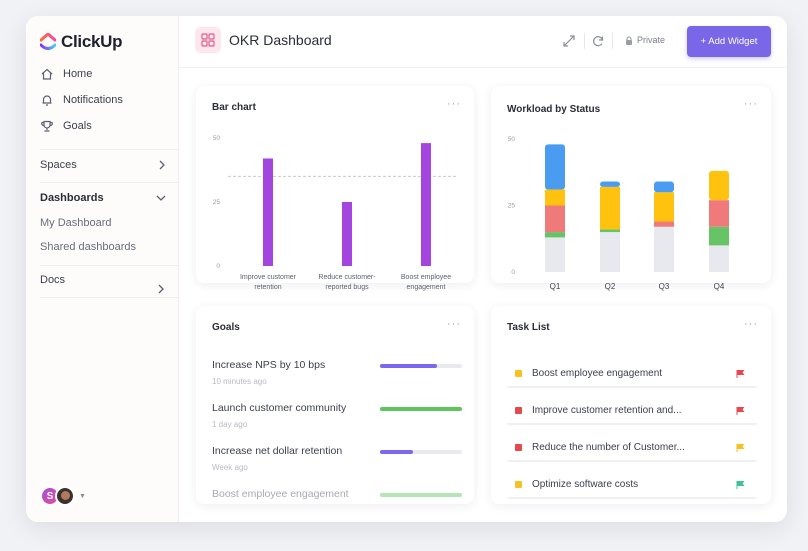 Image resolution: width=808 pixels, height=551 pixels. Describe the element at coordinates (598, 41) in the screenshot. I see `refresh-icon` at that location.